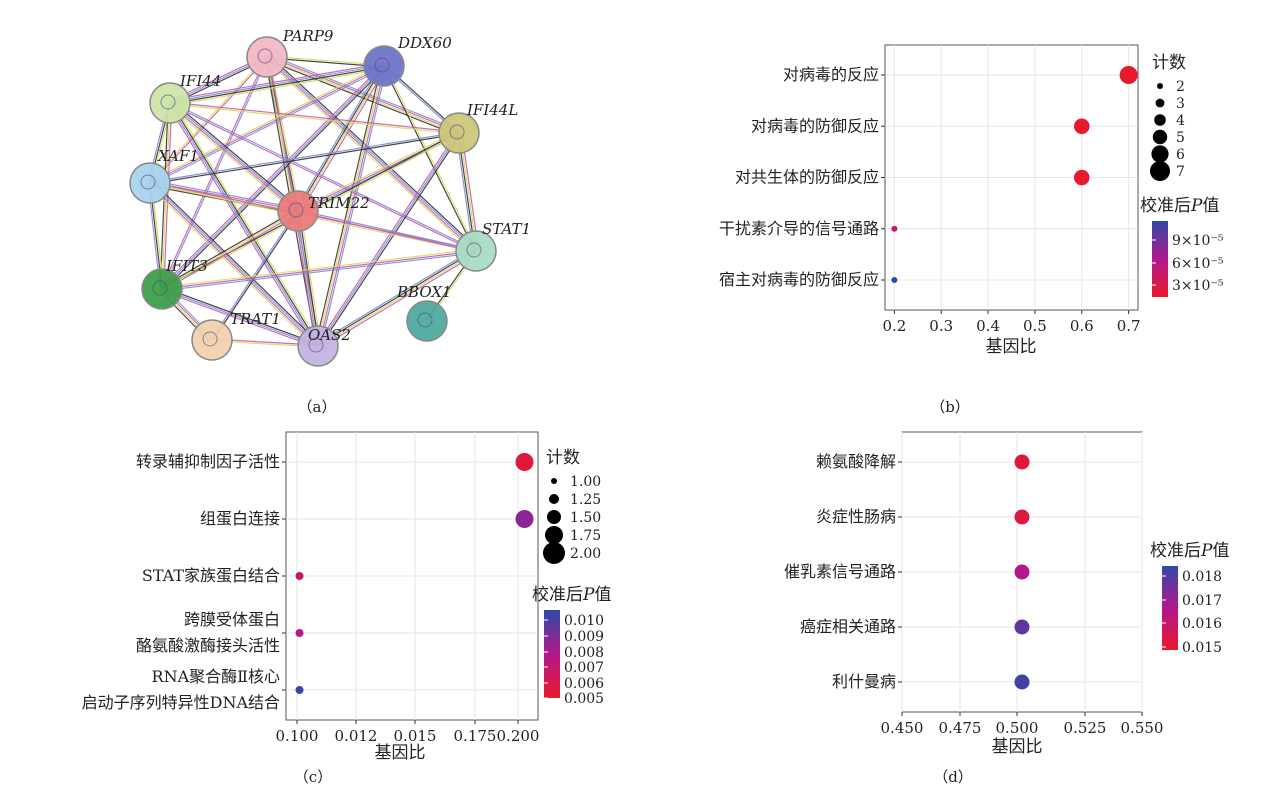  What do you see at coordinates (1179, 206) in the screenshot?
I see `color-legend-title: 校准后P值` at bounding box center [1179, 206].